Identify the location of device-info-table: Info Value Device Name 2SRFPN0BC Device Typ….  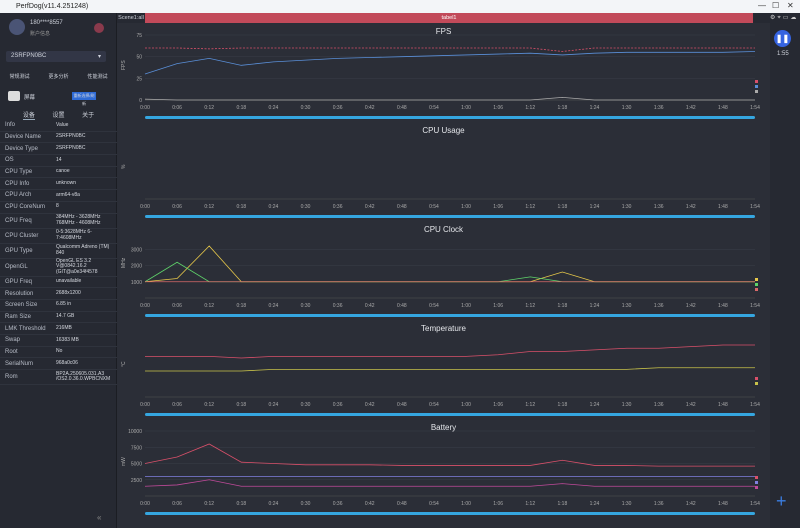
(58, 252).